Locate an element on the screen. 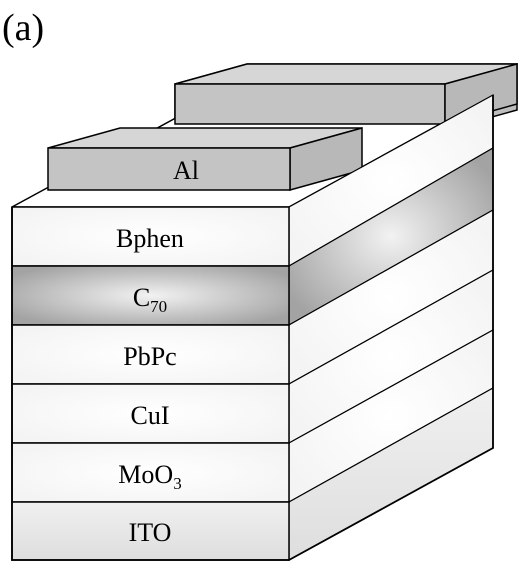  layer-label-pbpc: PbPc is located at coordinates (149, 356).